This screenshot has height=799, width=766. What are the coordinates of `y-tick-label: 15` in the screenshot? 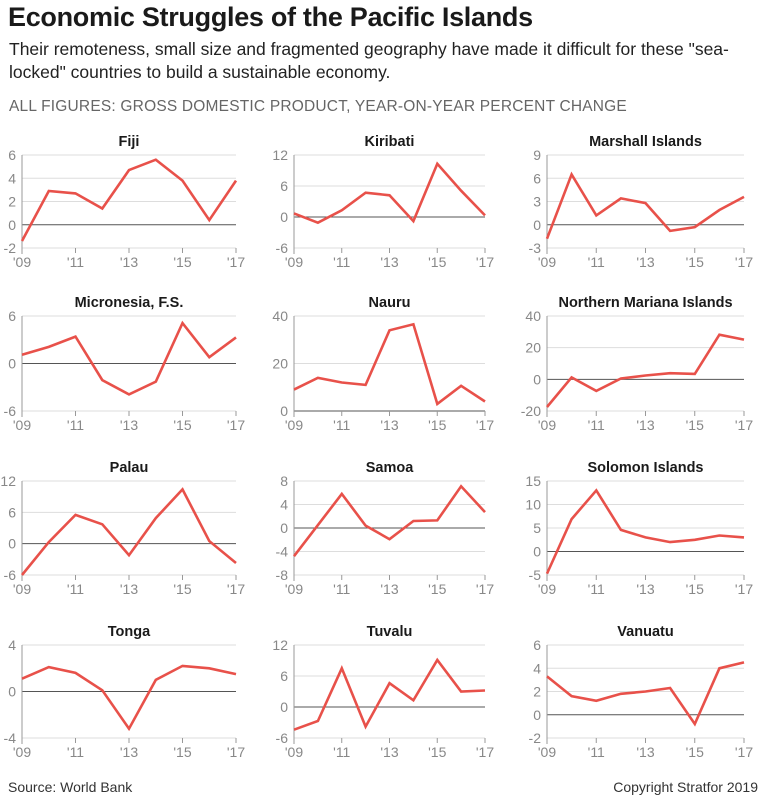 It's located at (533, 481).